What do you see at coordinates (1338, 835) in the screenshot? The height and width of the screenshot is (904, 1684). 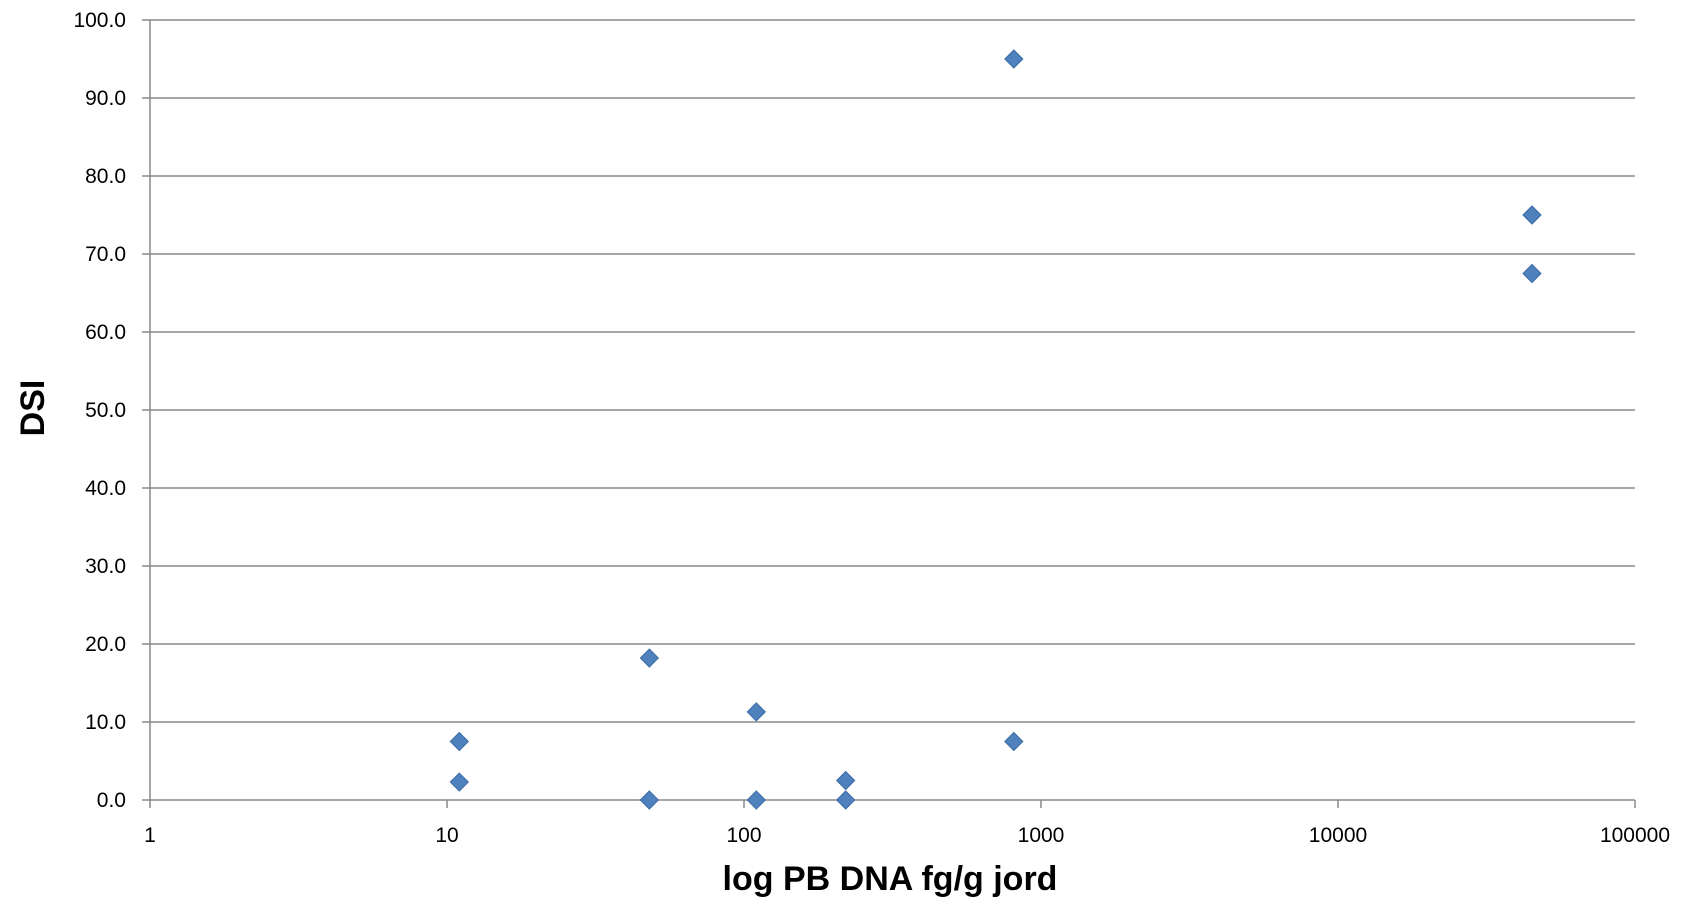 I see `x-tick-label: 10000` at bounding box center [1338, 835].